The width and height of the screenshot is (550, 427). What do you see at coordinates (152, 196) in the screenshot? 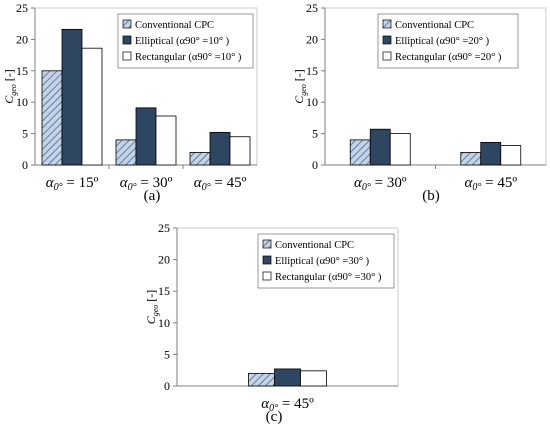
I see `panel-label: (a)` at bounding box center [152, 196].